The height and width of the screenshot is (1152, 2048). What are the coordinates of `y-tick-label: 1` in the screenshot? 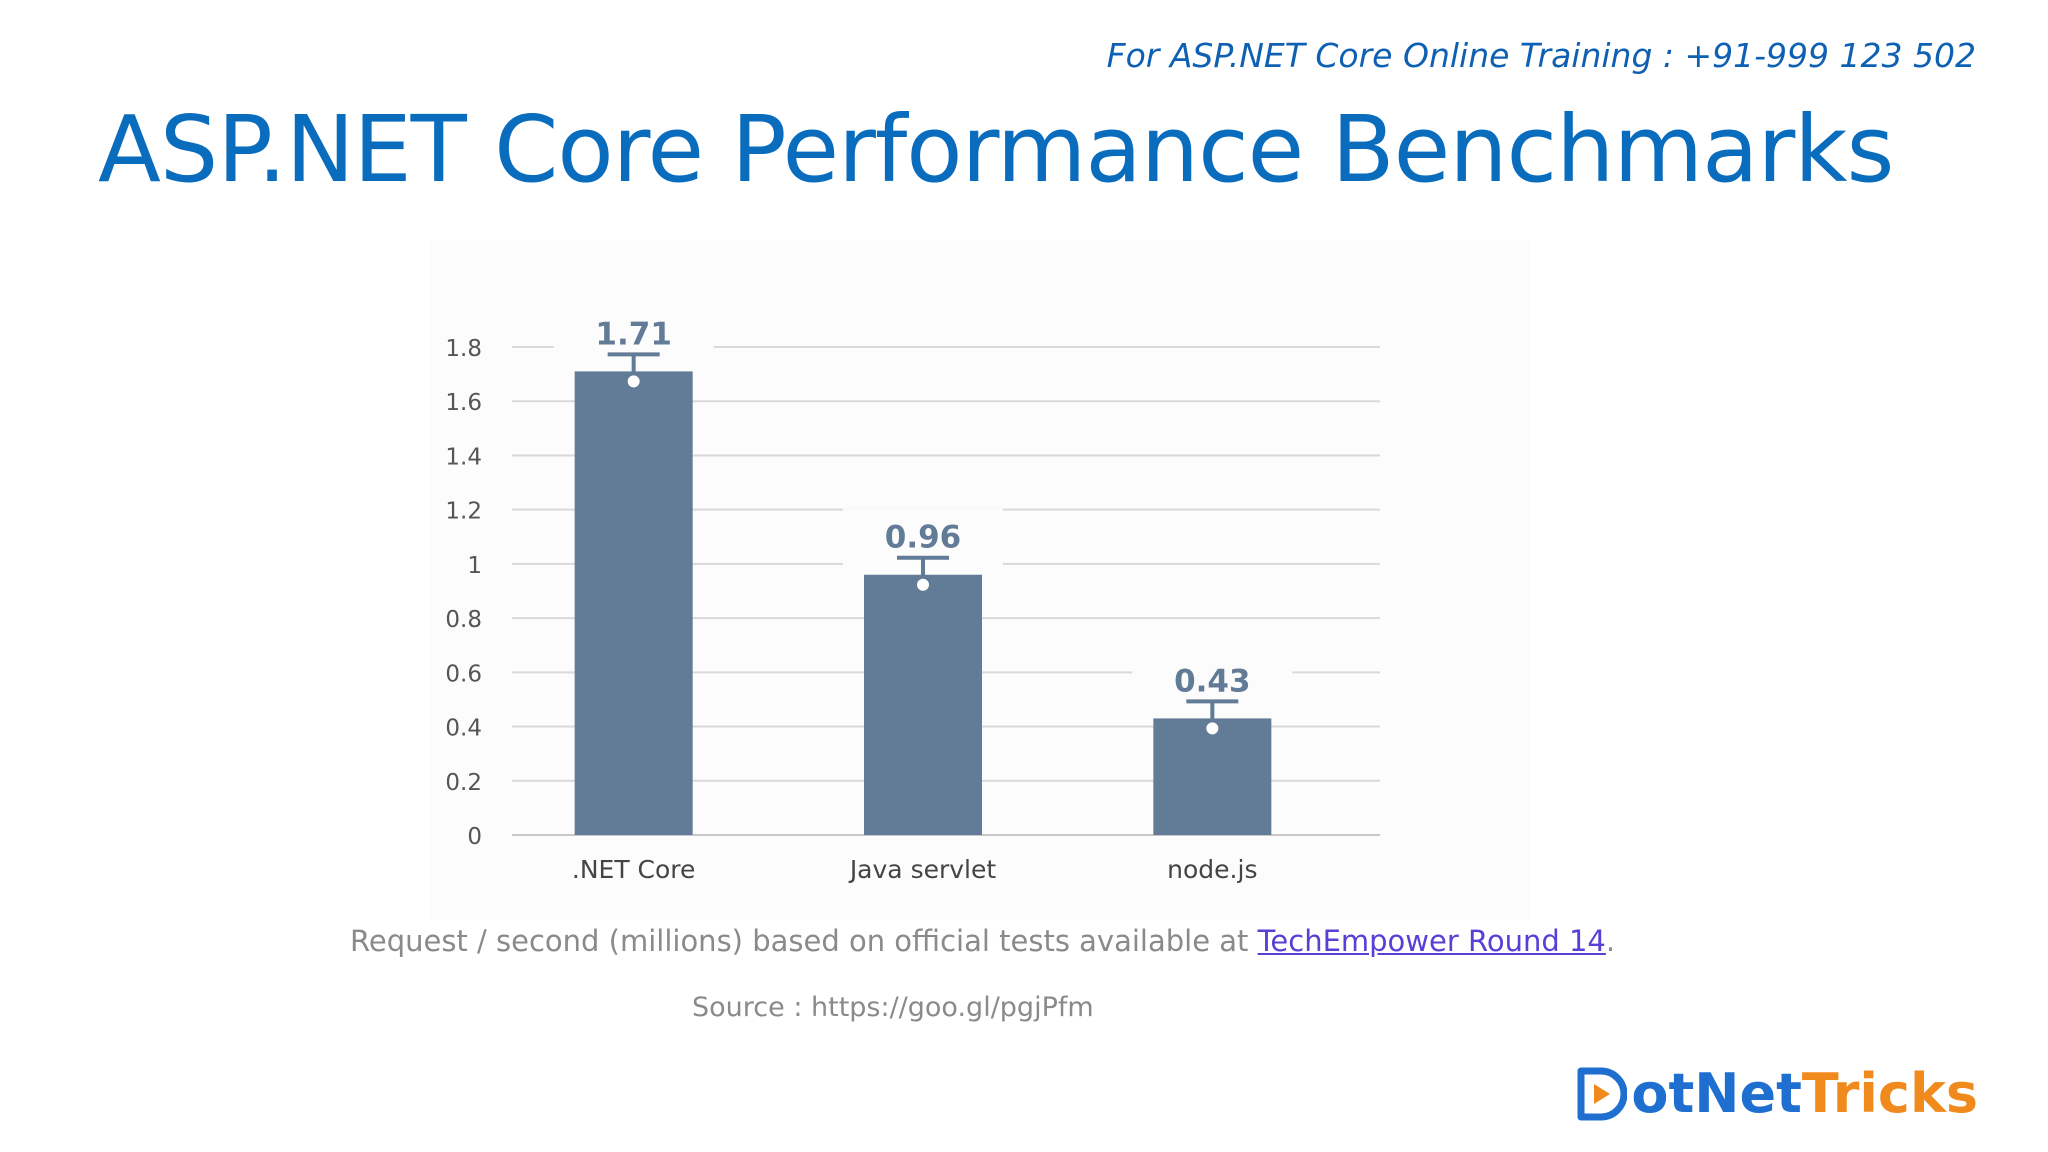 It's located at (474, 566).